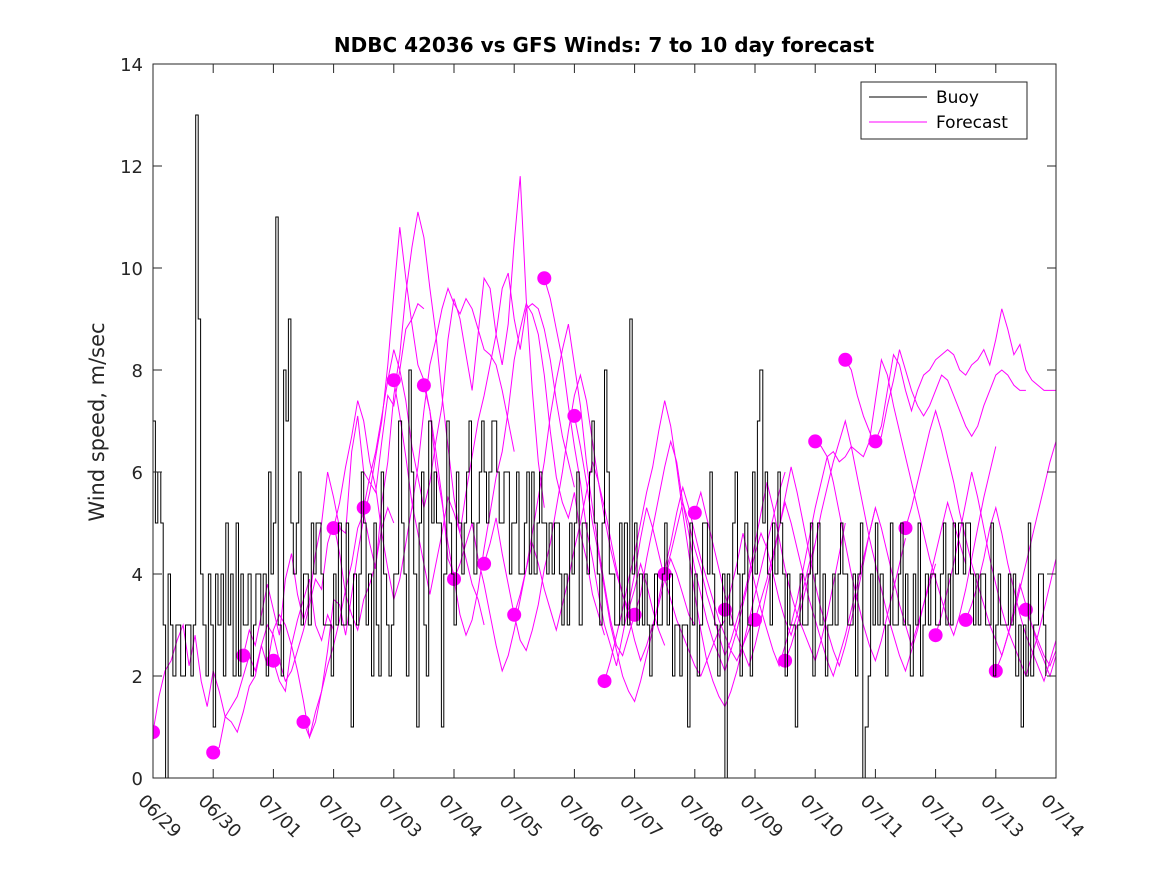 The image size is (1167, 875). Describe the element at coordinates (137, 473) in the screenshot. I see `y-tick-label: 6` at that location.